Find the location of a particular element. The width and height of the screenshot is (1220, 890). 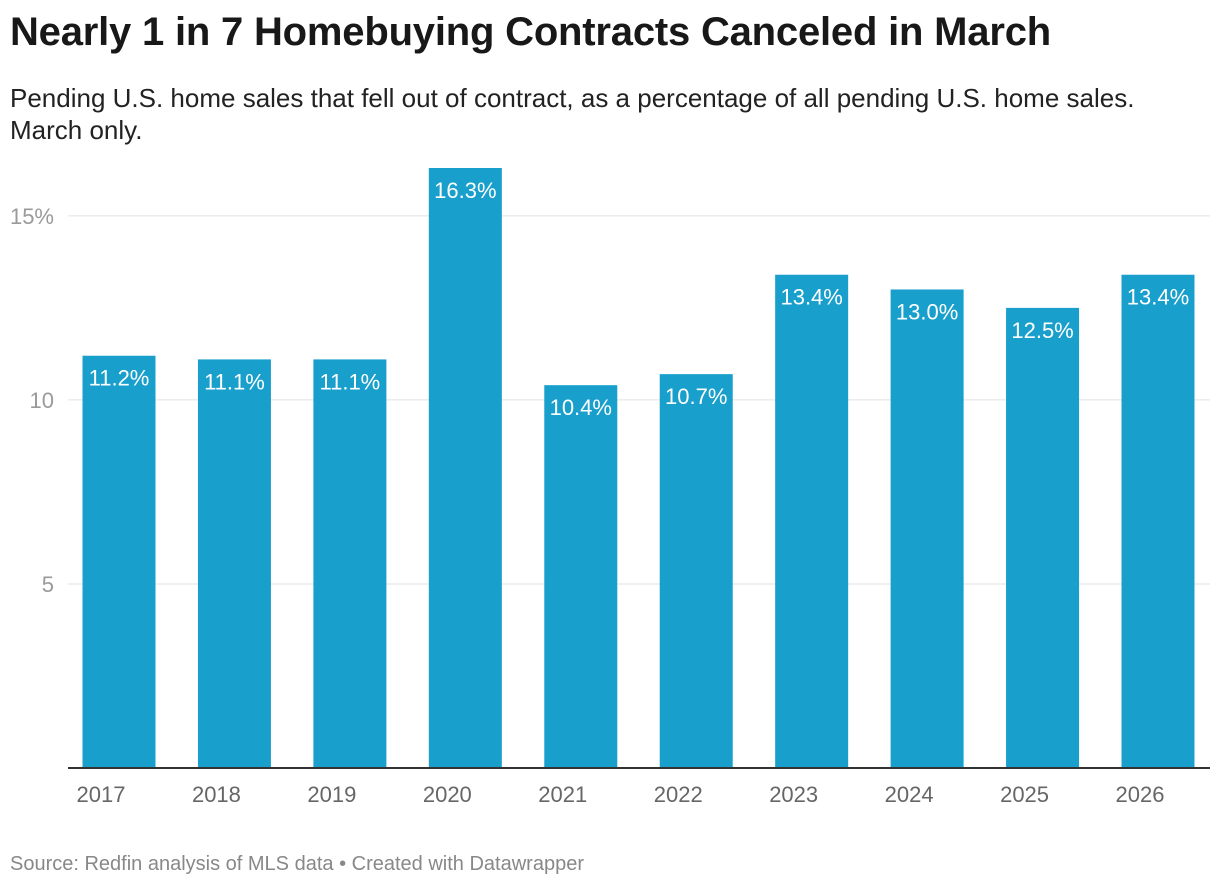

bar-2026 is located at coordinates (1158, 521).